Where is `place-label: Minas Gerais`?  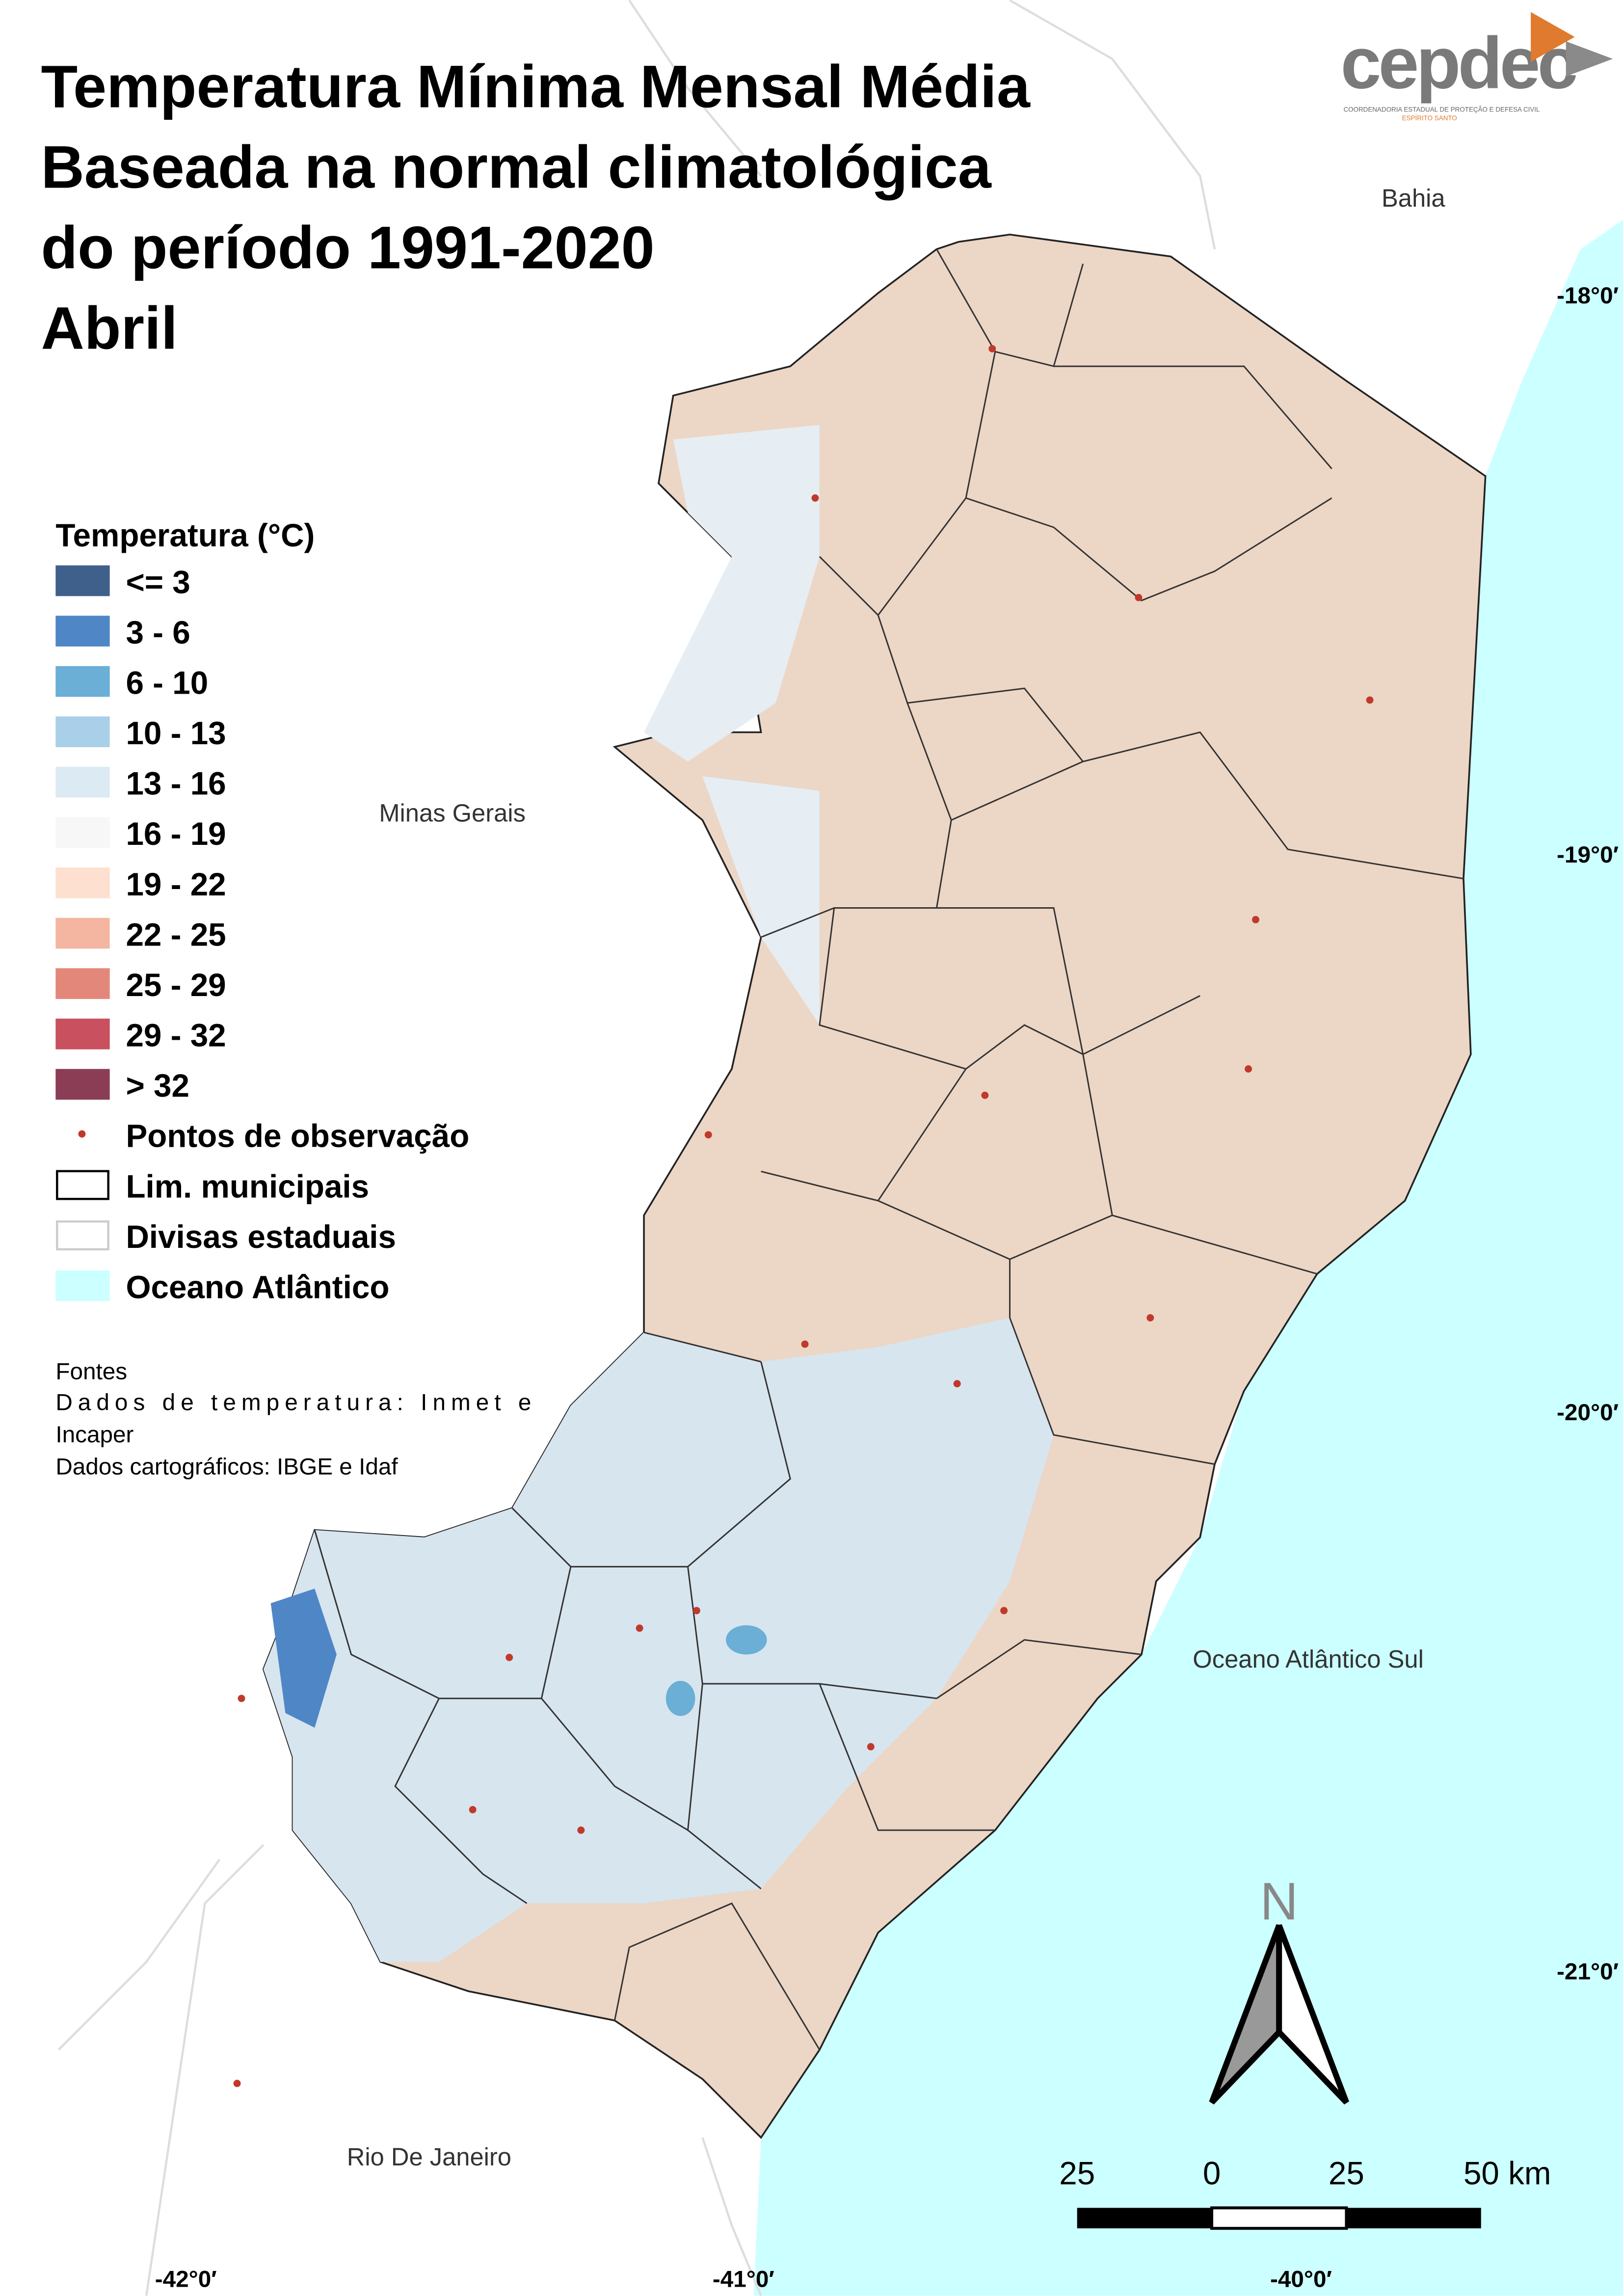 place-label: Minas Gerais is located at coordinates (452, 813).